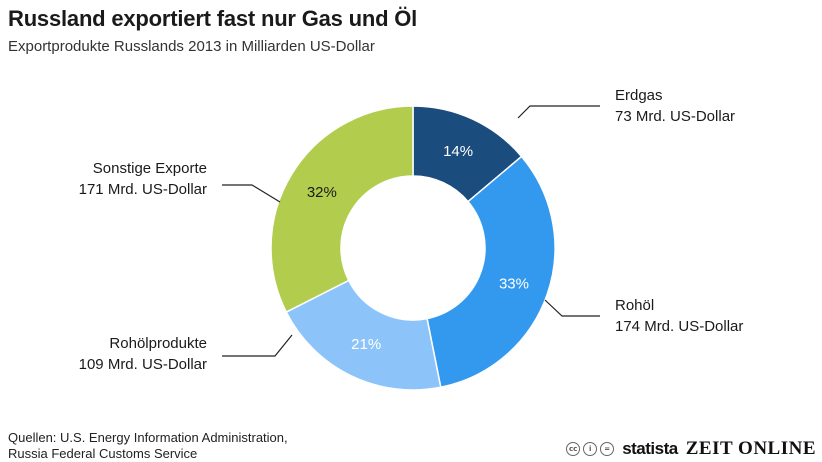 This screenshot has width=822, height=462. What do you see at coordinates (572, 308) in the screenshot?
I see `leader-line-roh-l` at bounding box center [572, 308].